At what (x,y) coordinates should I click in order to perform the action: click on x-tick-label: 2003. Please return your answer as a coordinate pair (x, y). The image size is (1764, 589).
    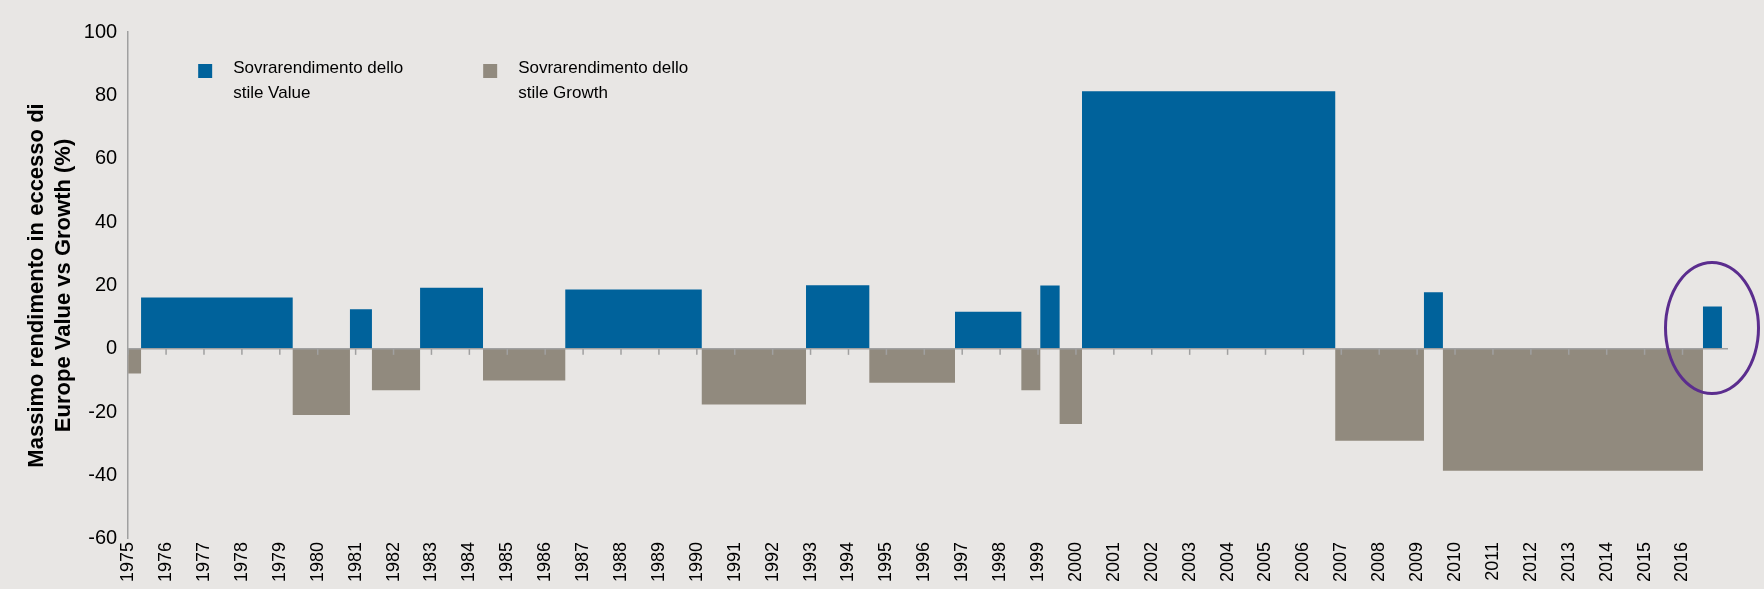
    Looking at the image, I should click on (1188, 561).